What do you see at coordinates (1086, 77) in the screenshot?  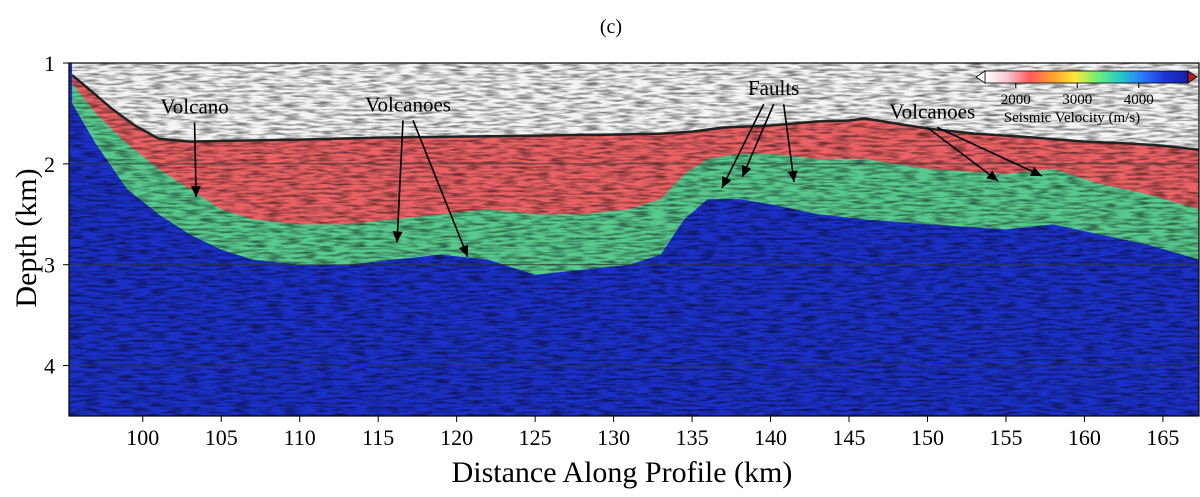 I see `colorbar-ramp` at bounding box center [1086, 77].